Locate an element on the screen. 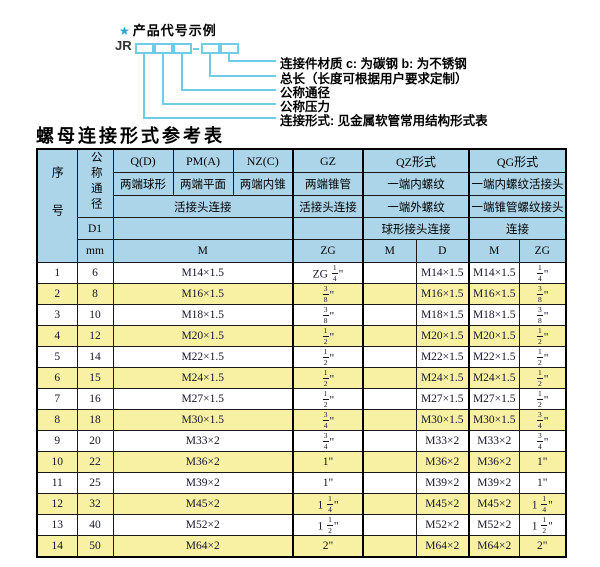  header-pm-sub: 两端平面 is located at coordinates (203, 184).